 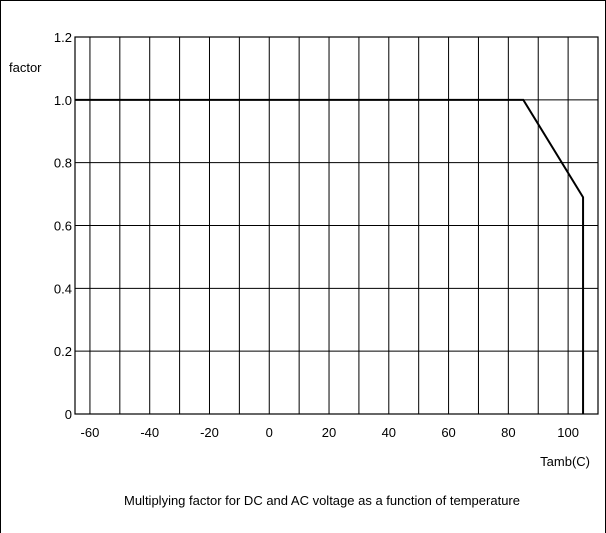 I want to click on y-tick-label: 1.0, so click(x=63, y=100).